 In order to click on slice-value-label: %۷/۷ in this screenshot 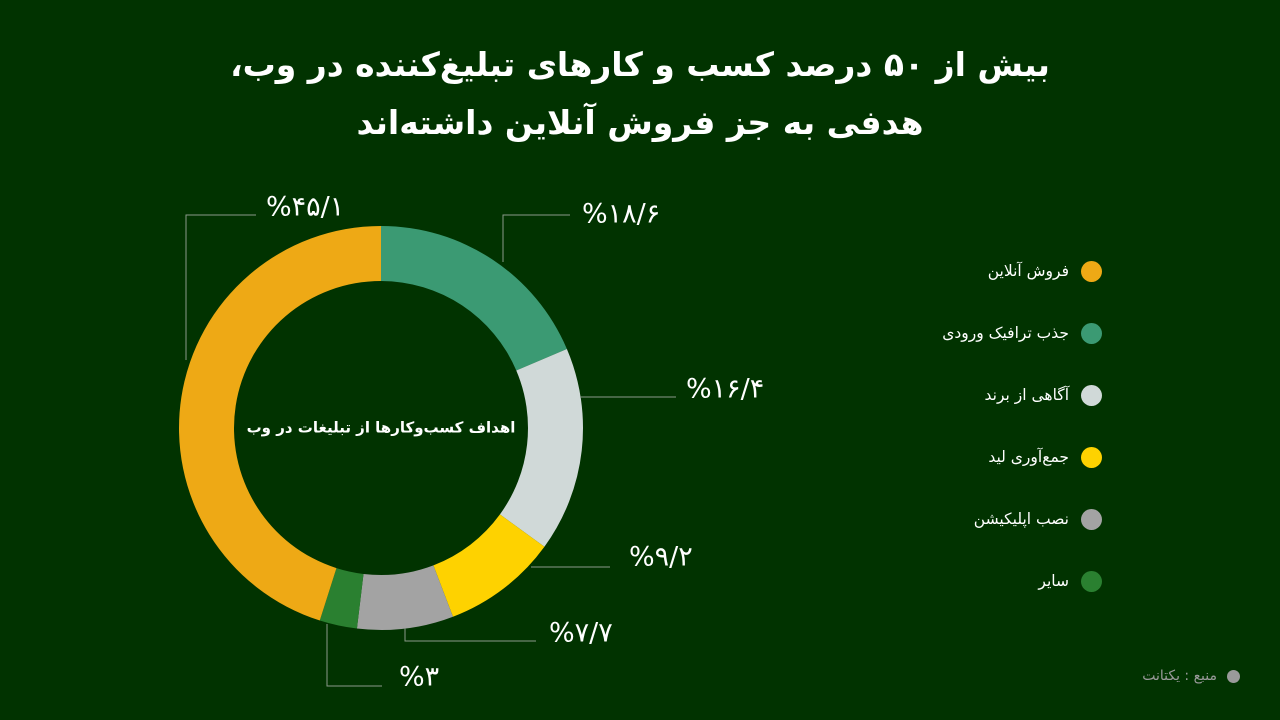, I will do `click(581, 633)`.